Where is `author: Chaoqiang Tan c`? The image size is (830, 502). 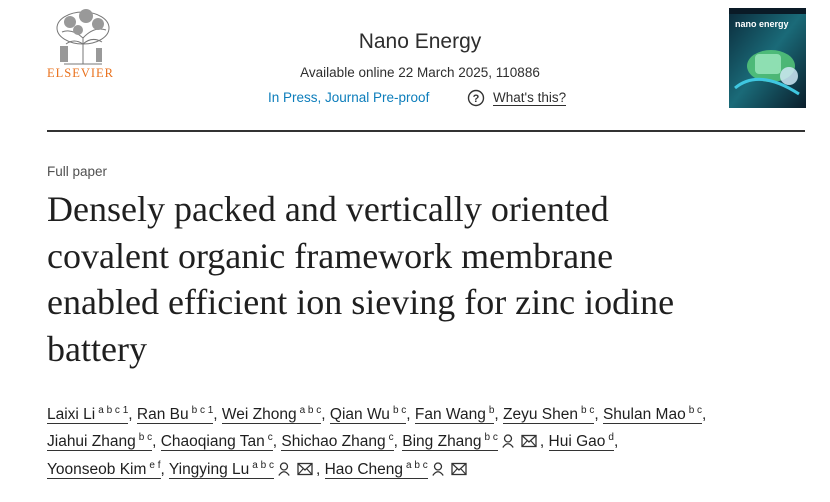
author: Chaoqiang Tan c is located at coordinates (216, 441).